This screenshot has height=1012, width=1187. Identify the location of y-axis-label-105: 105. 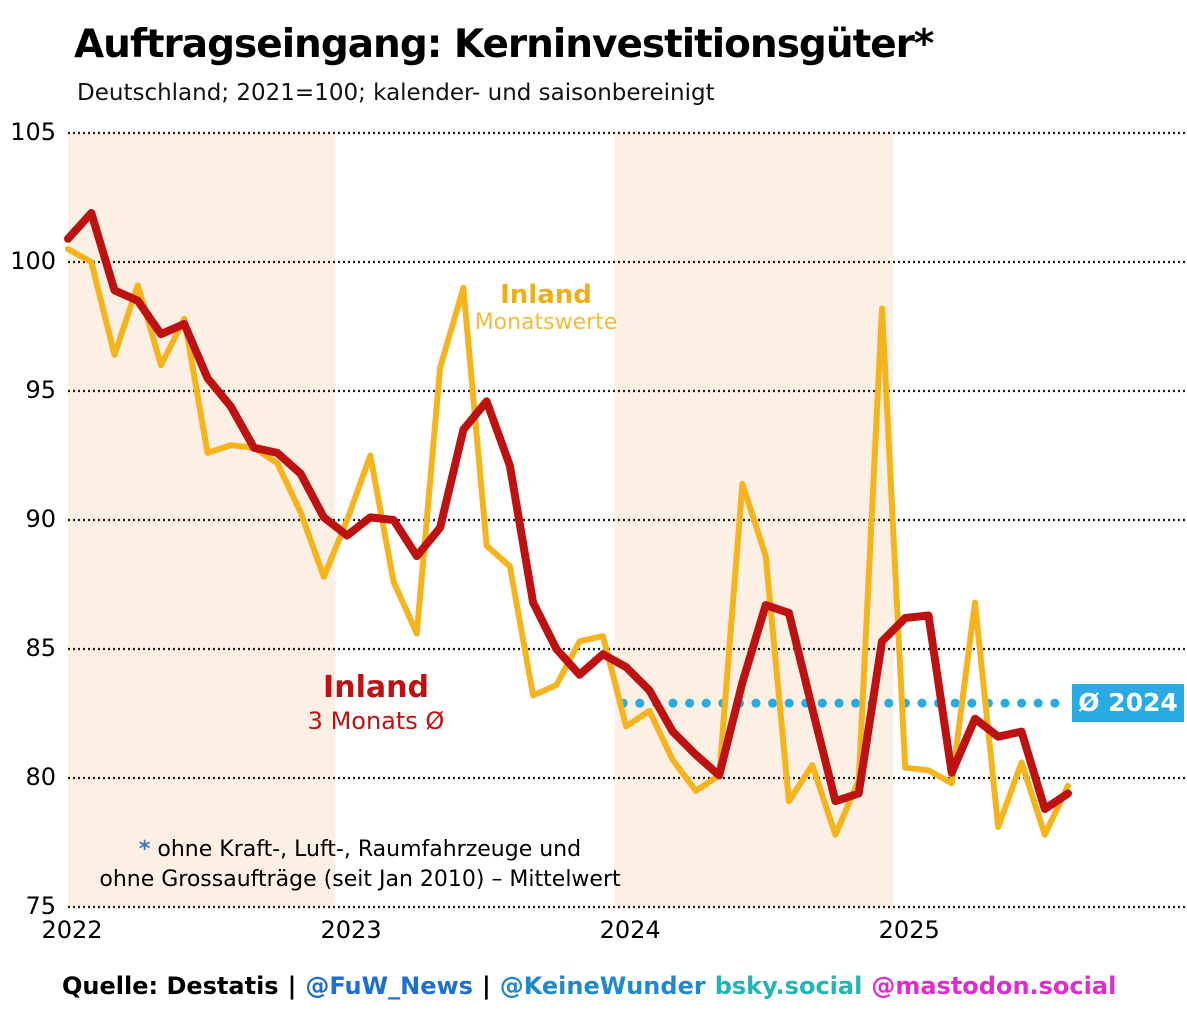
(33, 132).